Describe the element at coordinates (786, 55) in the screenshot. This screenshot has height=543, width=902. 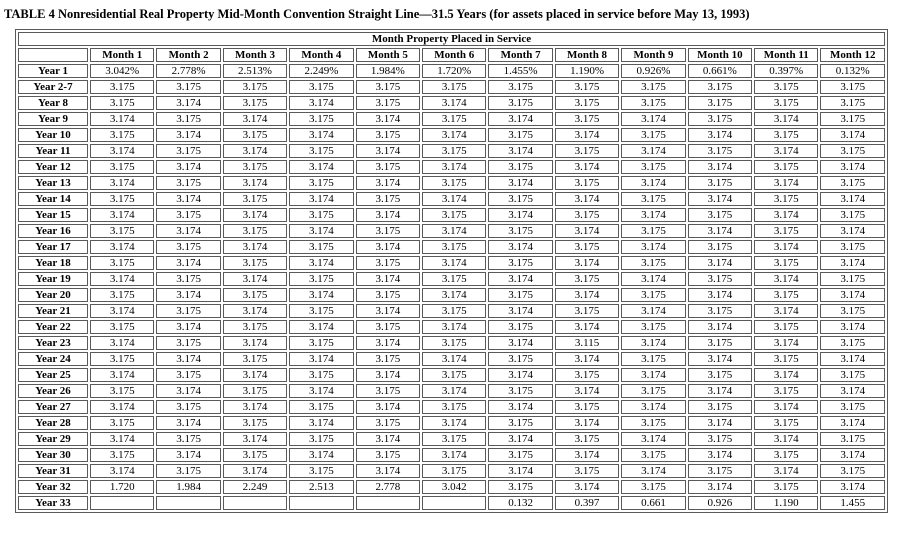
I see `month-header-cell: Month 11` at that location.